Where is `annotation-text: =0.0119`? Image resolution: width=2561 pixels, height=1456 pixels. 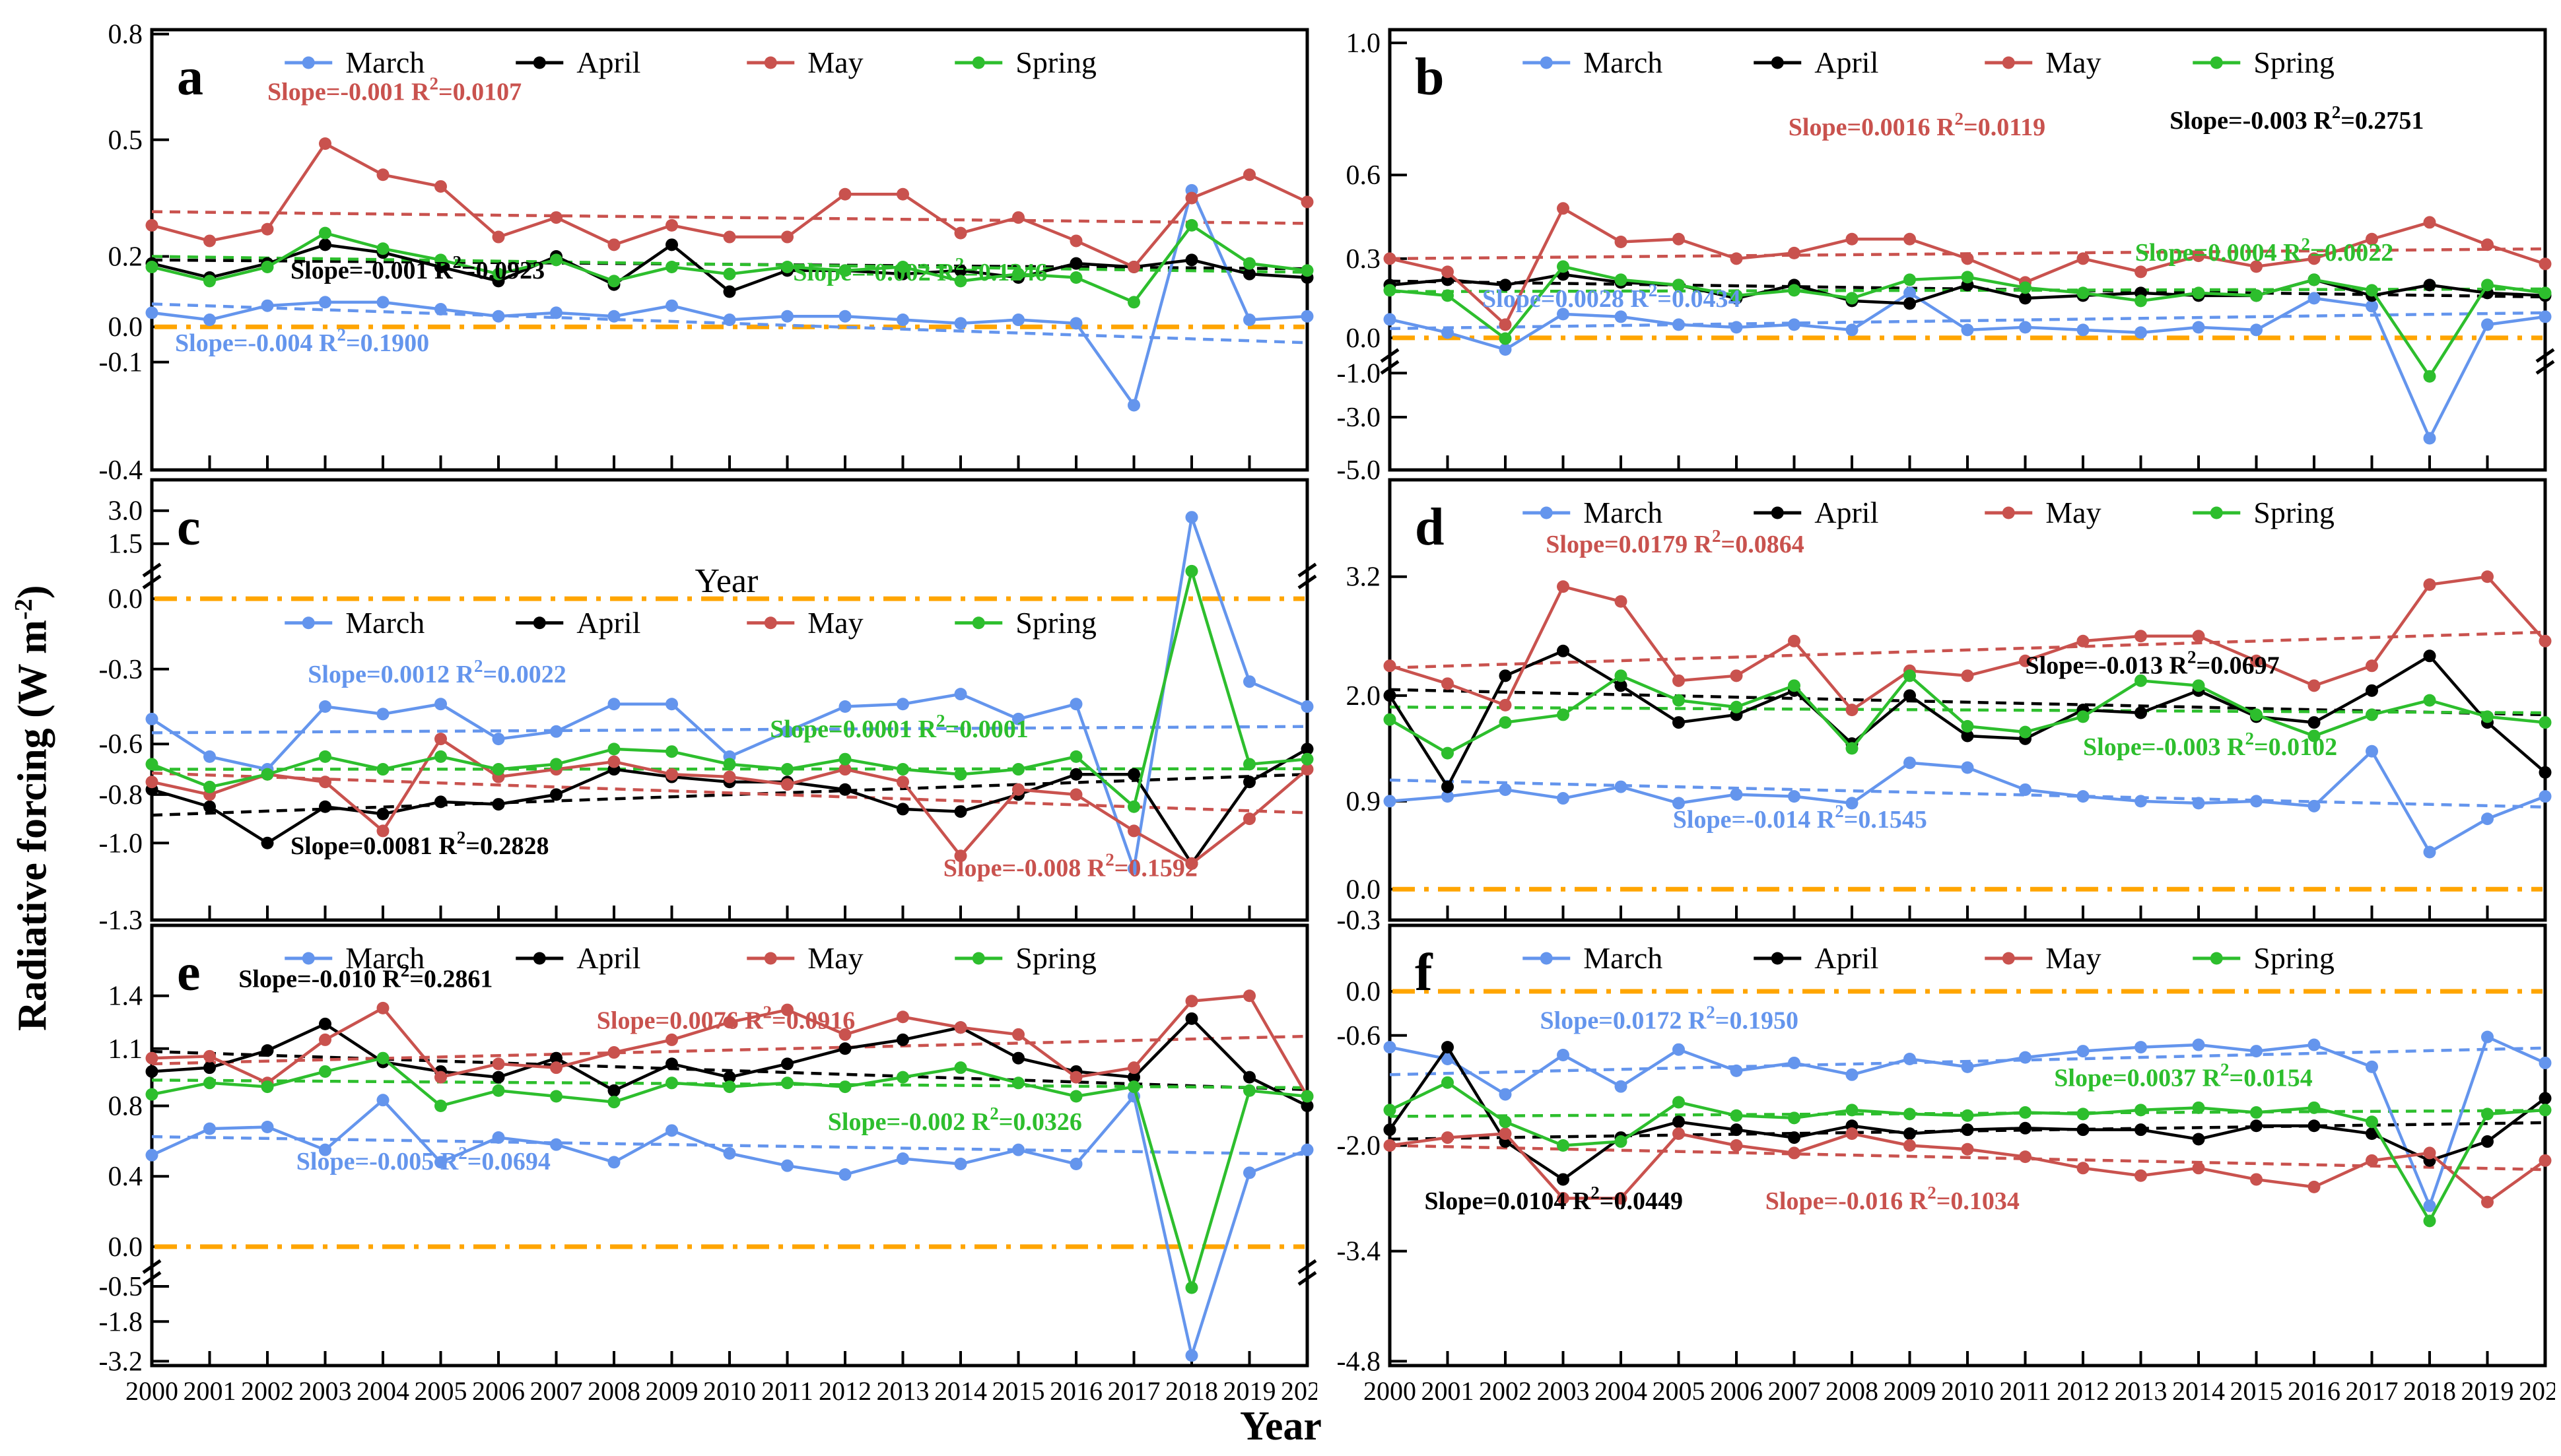 annotation-text: =0.0119 is located at coordinates (2004, 127).